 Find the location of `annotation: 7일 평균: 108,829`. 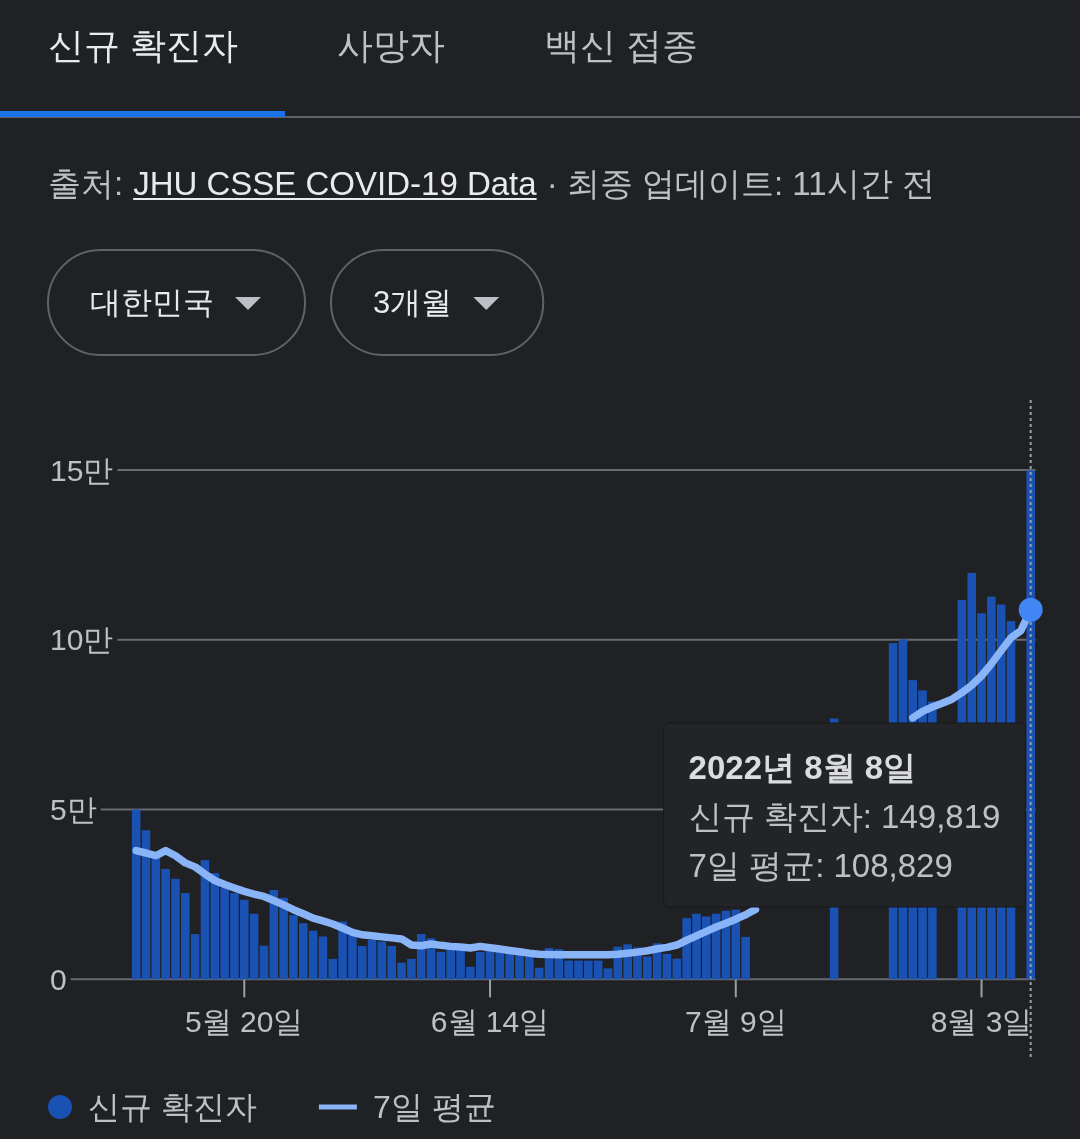

annotation: 7일 평균: 108,829 is located at coordinates (820, 865).